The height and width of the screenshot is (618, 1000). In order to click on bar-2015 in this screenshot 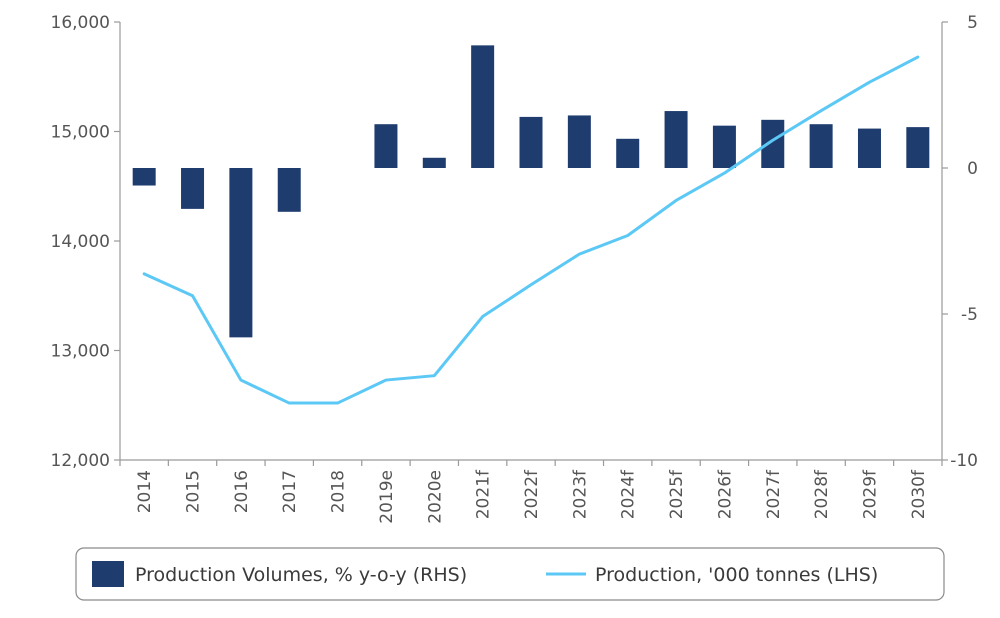, I will do `click(193, 188)`.